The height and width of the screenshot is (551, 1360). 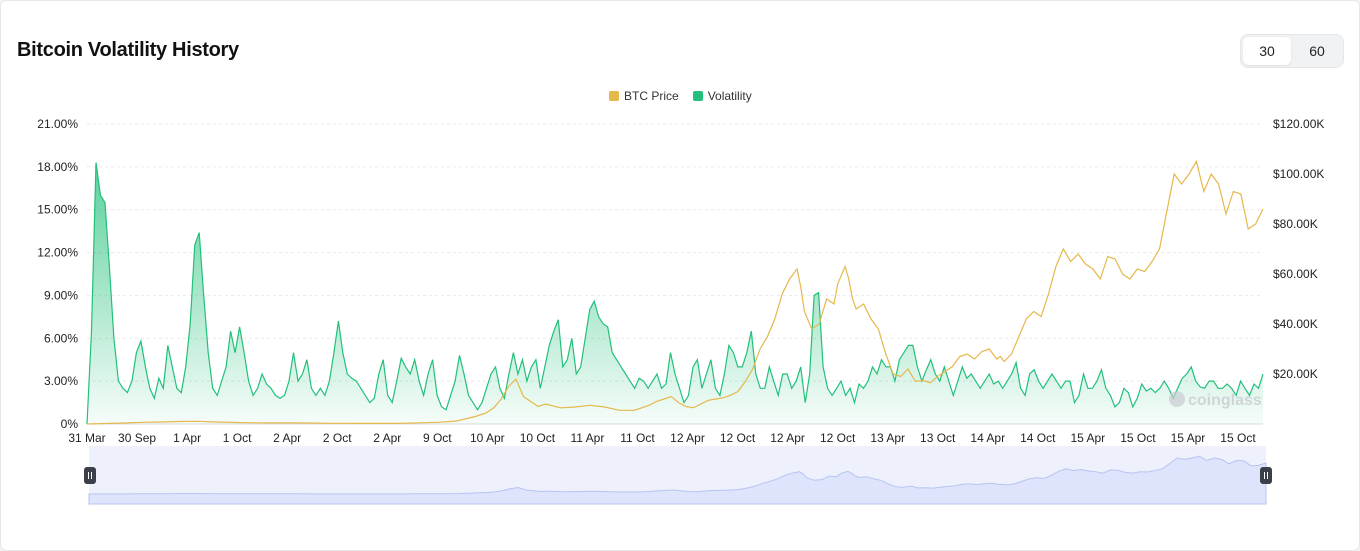 What do you see at coordinates (437, 438) in the screenshot?
I see `x-tick-label: 9 Oct` at bounding box center [437, 438].